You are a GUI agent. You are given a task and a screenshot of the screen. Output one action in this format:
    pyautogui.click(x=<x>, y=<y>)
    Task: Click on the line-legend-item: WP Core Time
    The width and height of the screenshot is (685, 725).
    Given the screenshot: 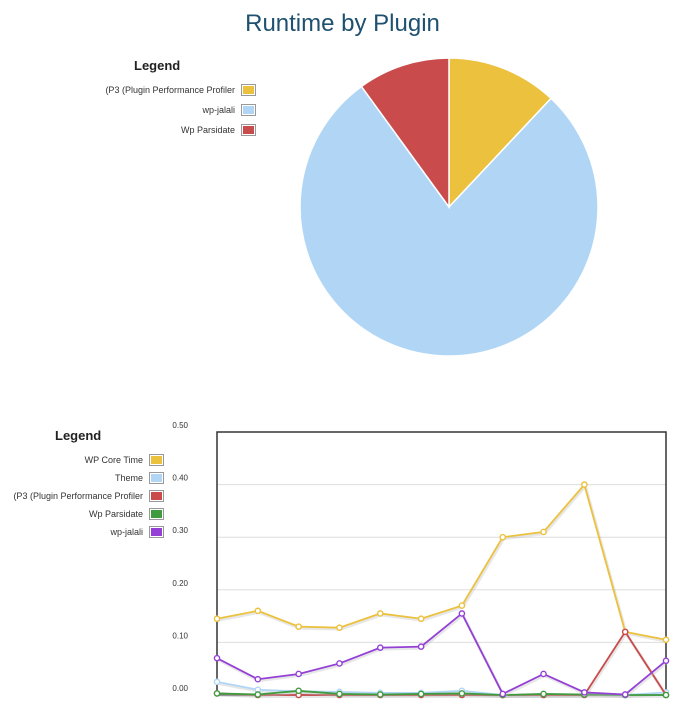 What is the action you would take?
    pyautogui.click(x=124, y=460)
    